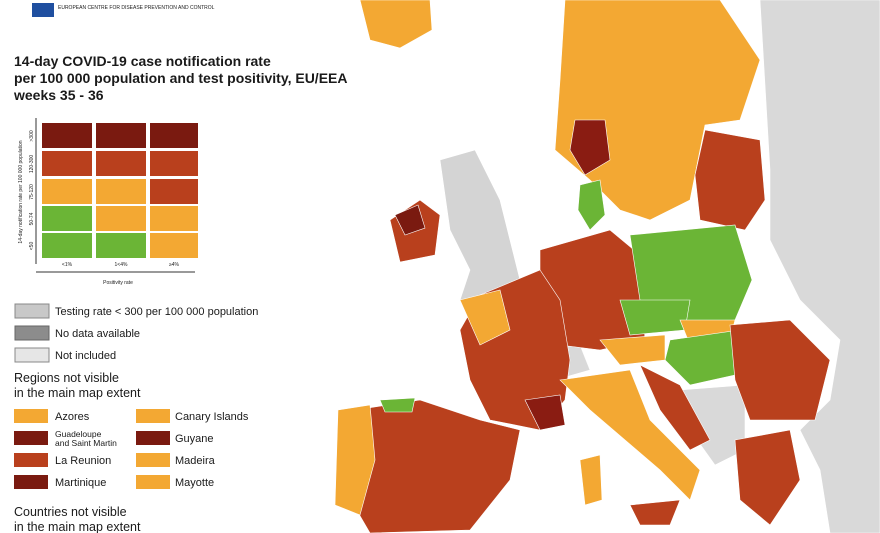 The width and height of the screenshot is (880, 533). I want to click on sardinia, so click(591, 480).